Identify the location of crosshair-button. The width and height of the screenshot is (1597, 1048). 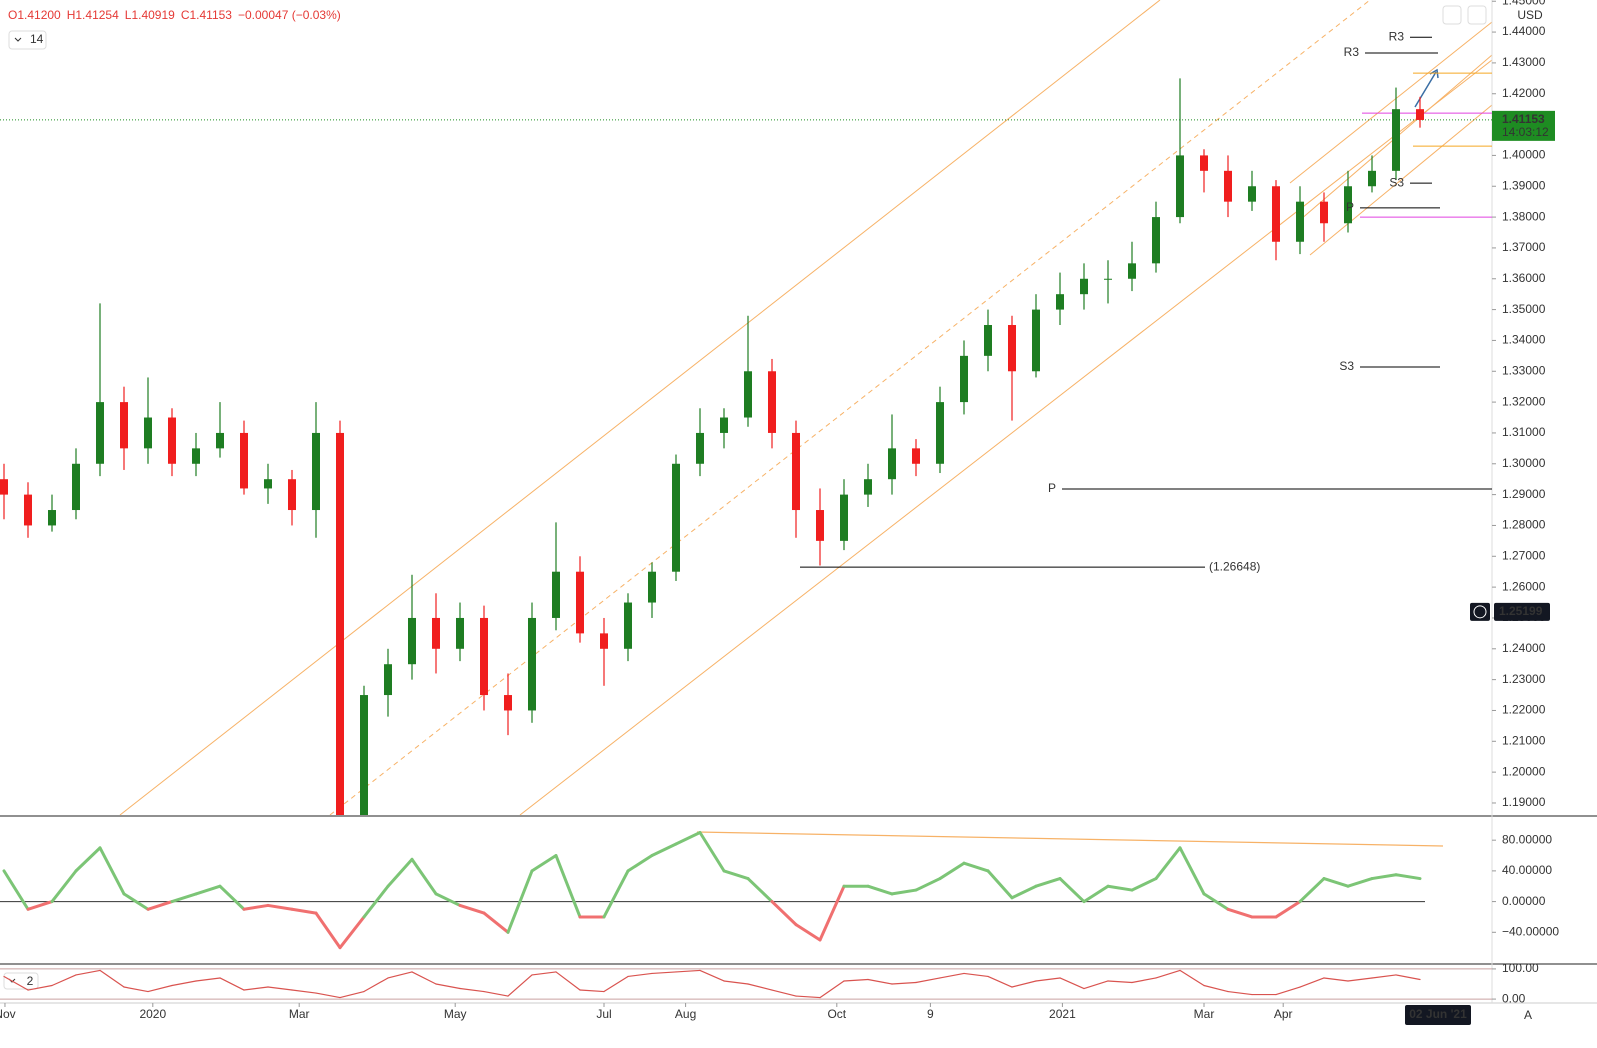
(1480, 611).